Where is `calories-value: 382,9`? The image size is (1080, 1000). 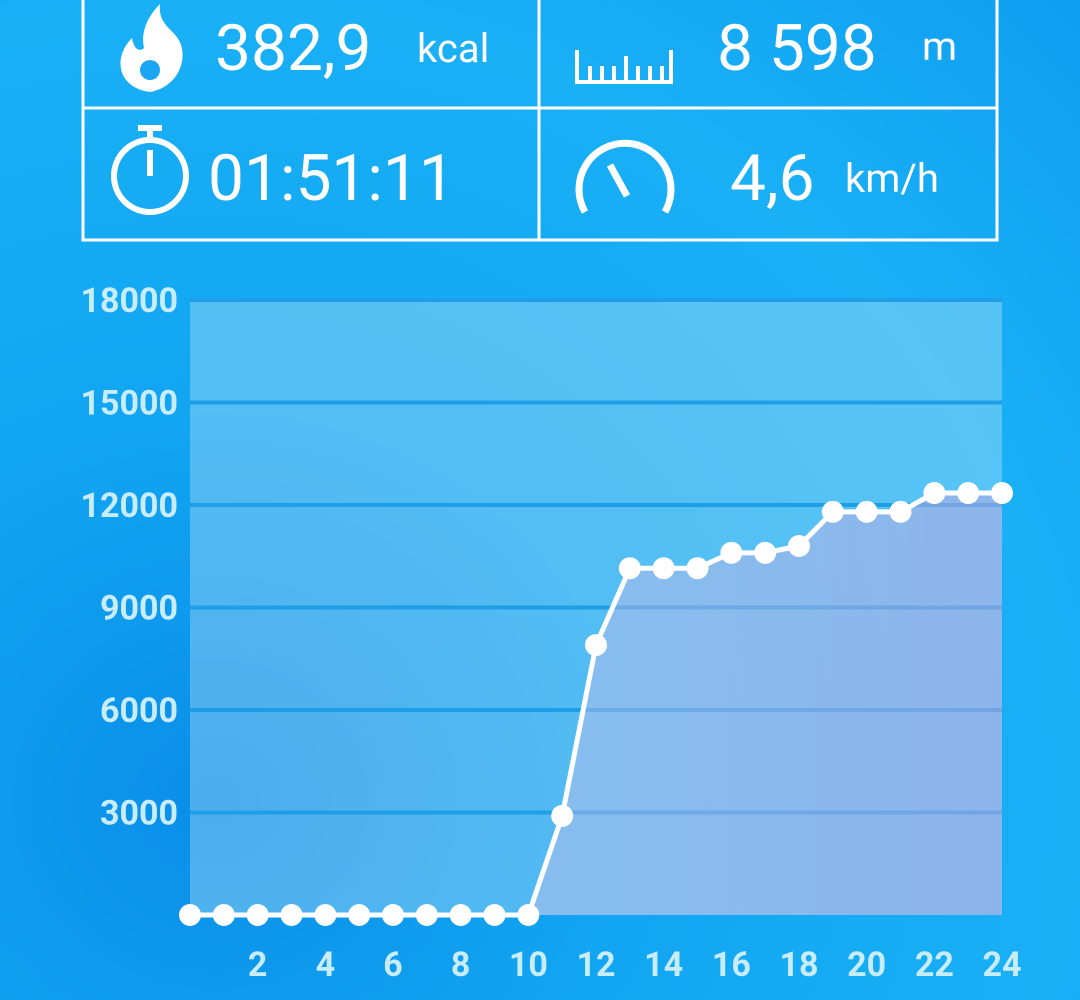
calories-value: 382,9 is located at coordinates (293, 48).